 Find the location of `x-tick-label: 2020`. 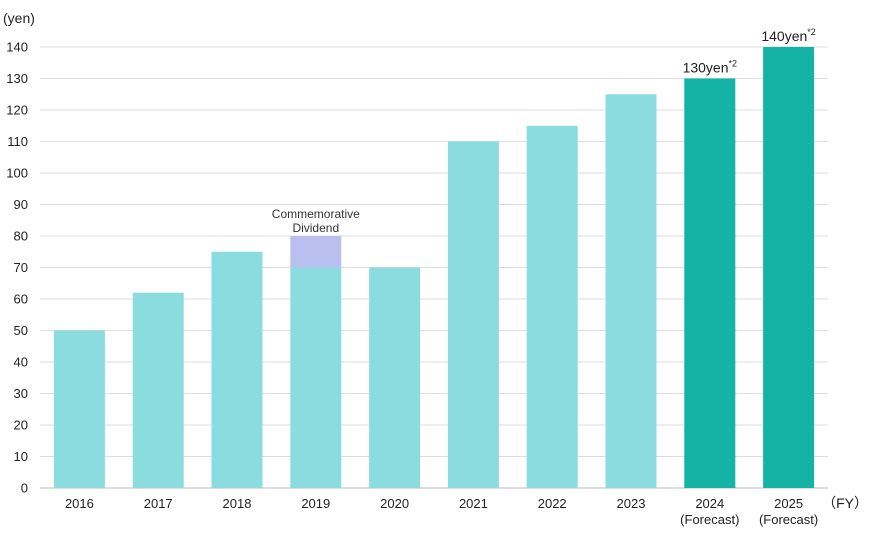

x-tick-label: 2020 is located at coordinates (394, 503).